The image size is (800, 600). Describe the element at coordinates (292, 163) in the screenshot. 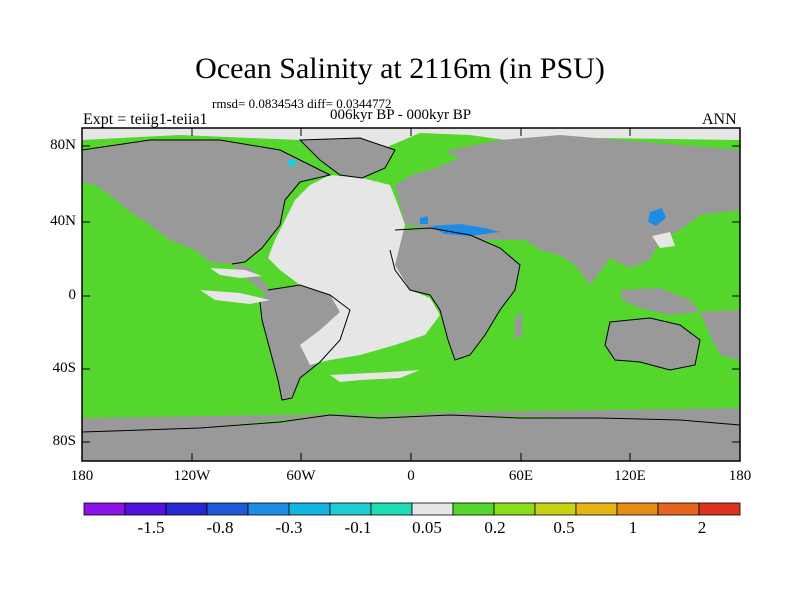

I see `arctic-cyan-spot` at that location.